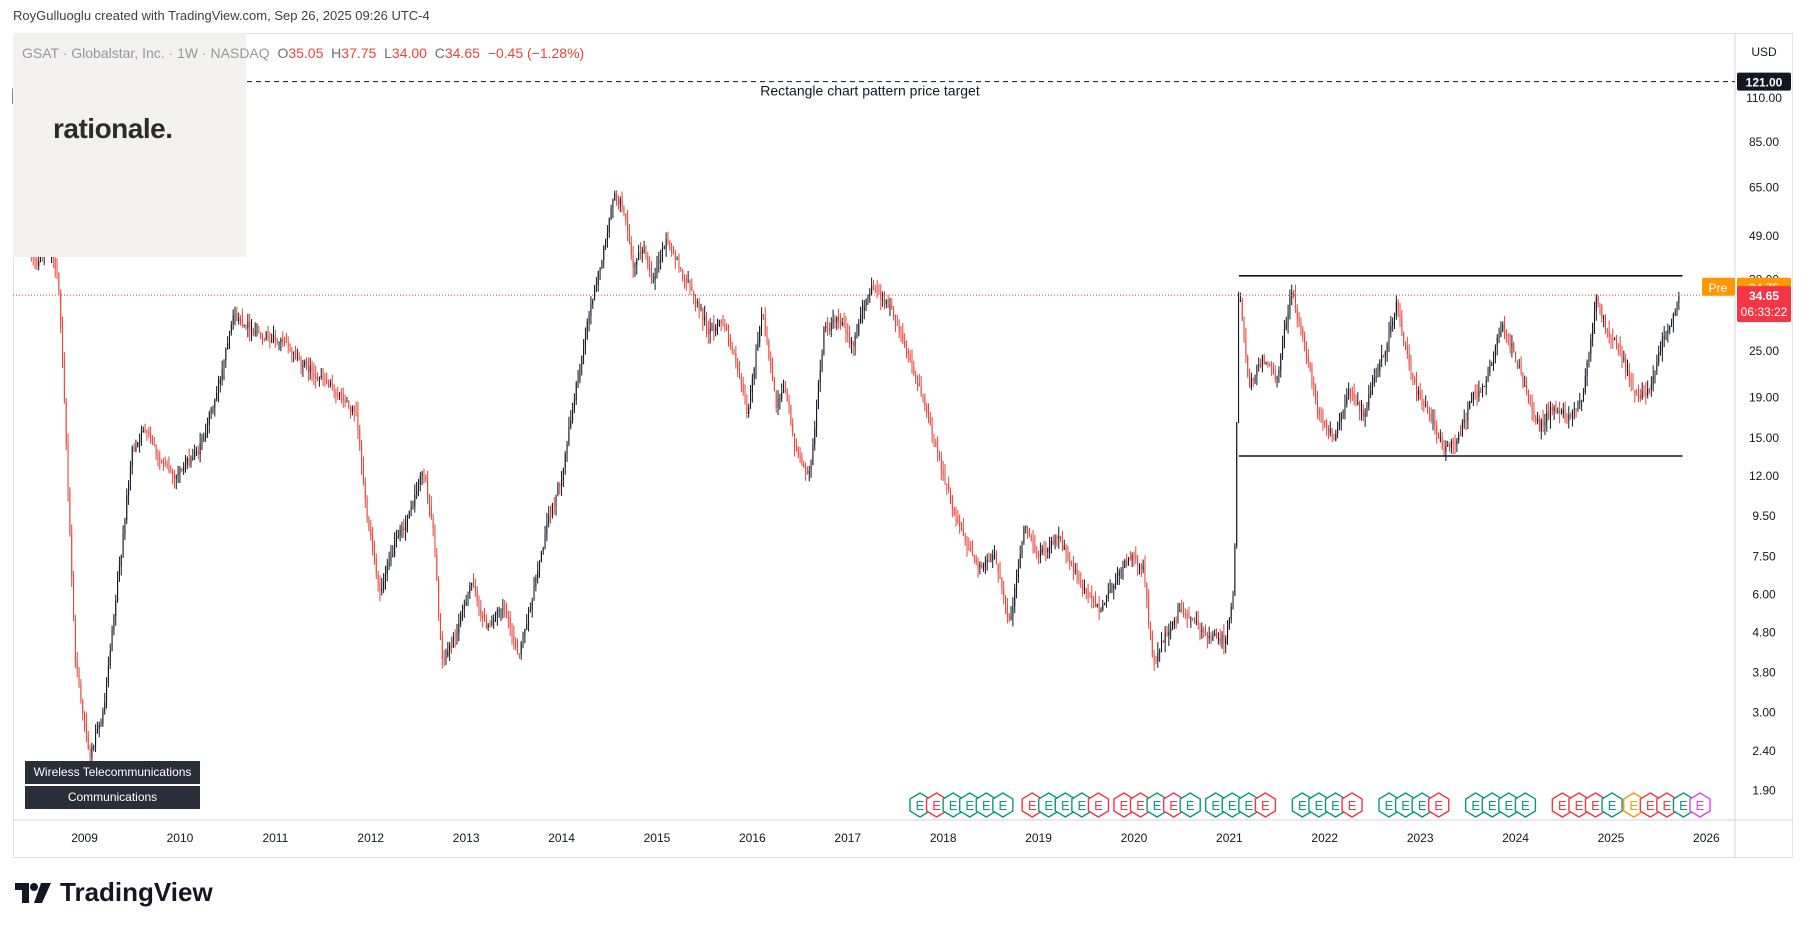 Image resolution: width=1814 pixels, height=928 pixels. I want to click on x-tick-label: 2017, so click(847, 838).